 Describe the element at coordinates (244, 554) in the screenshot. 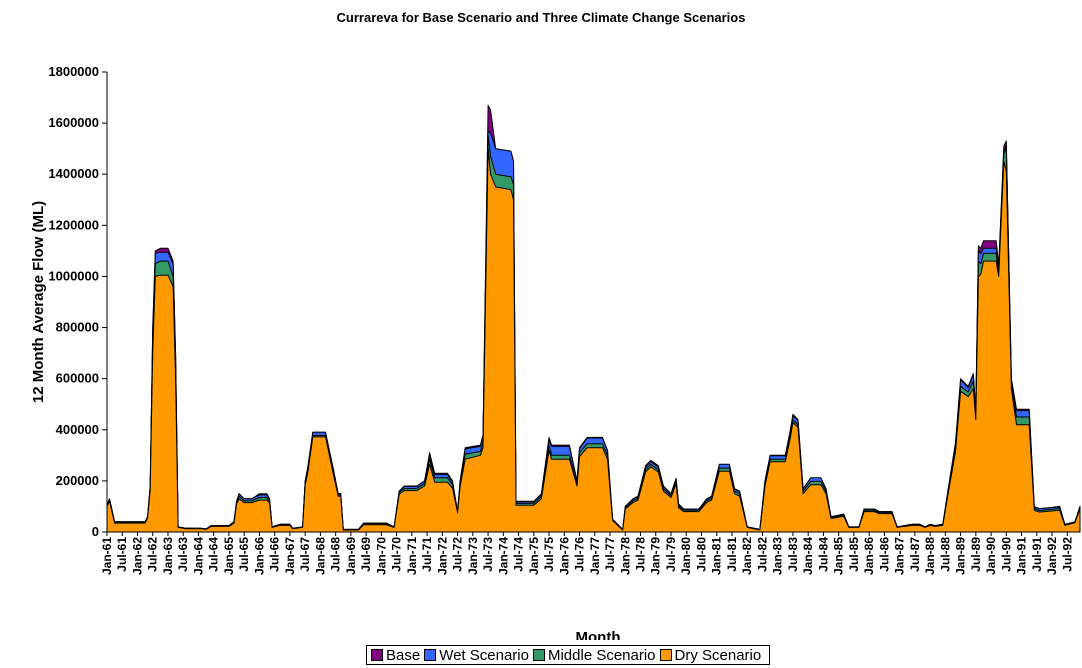

I see `x-tick-label: Jul-65` at that location.